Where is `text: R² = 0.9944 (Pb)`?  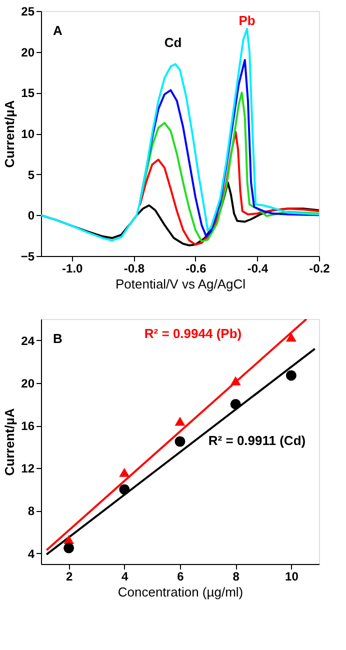 text: R² = 0.9944 (Pb) is located at coordinates (193, 333).